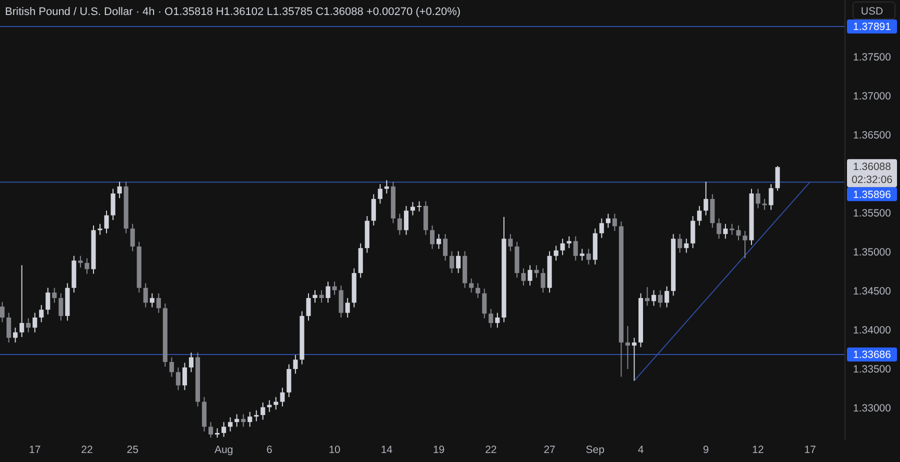  Describe the element at coordinates (872, 96) in the screenshot. I see `y-tick-label: 1.37000` at that location.